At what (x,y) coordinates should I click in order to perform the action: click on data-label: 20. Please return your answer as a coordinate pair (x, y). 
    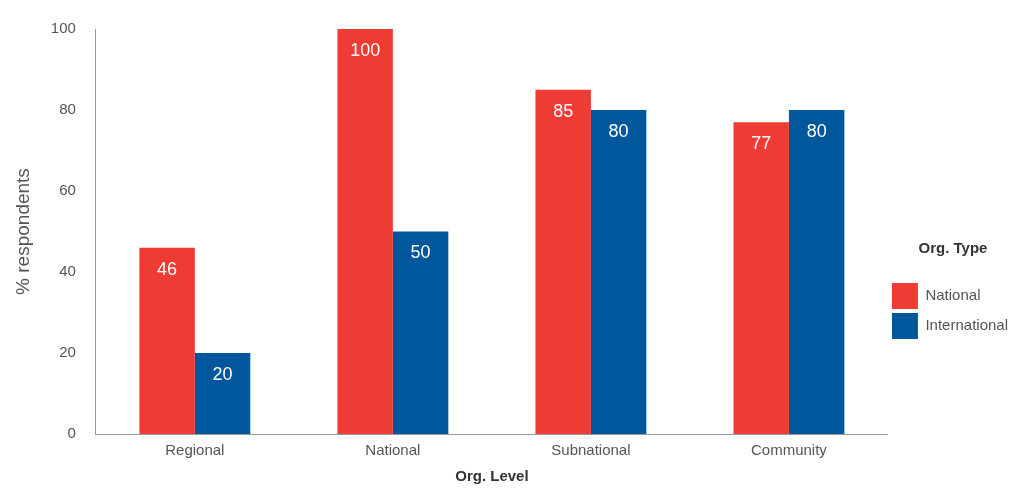
    Looking at the image, I should click on (222, 373).